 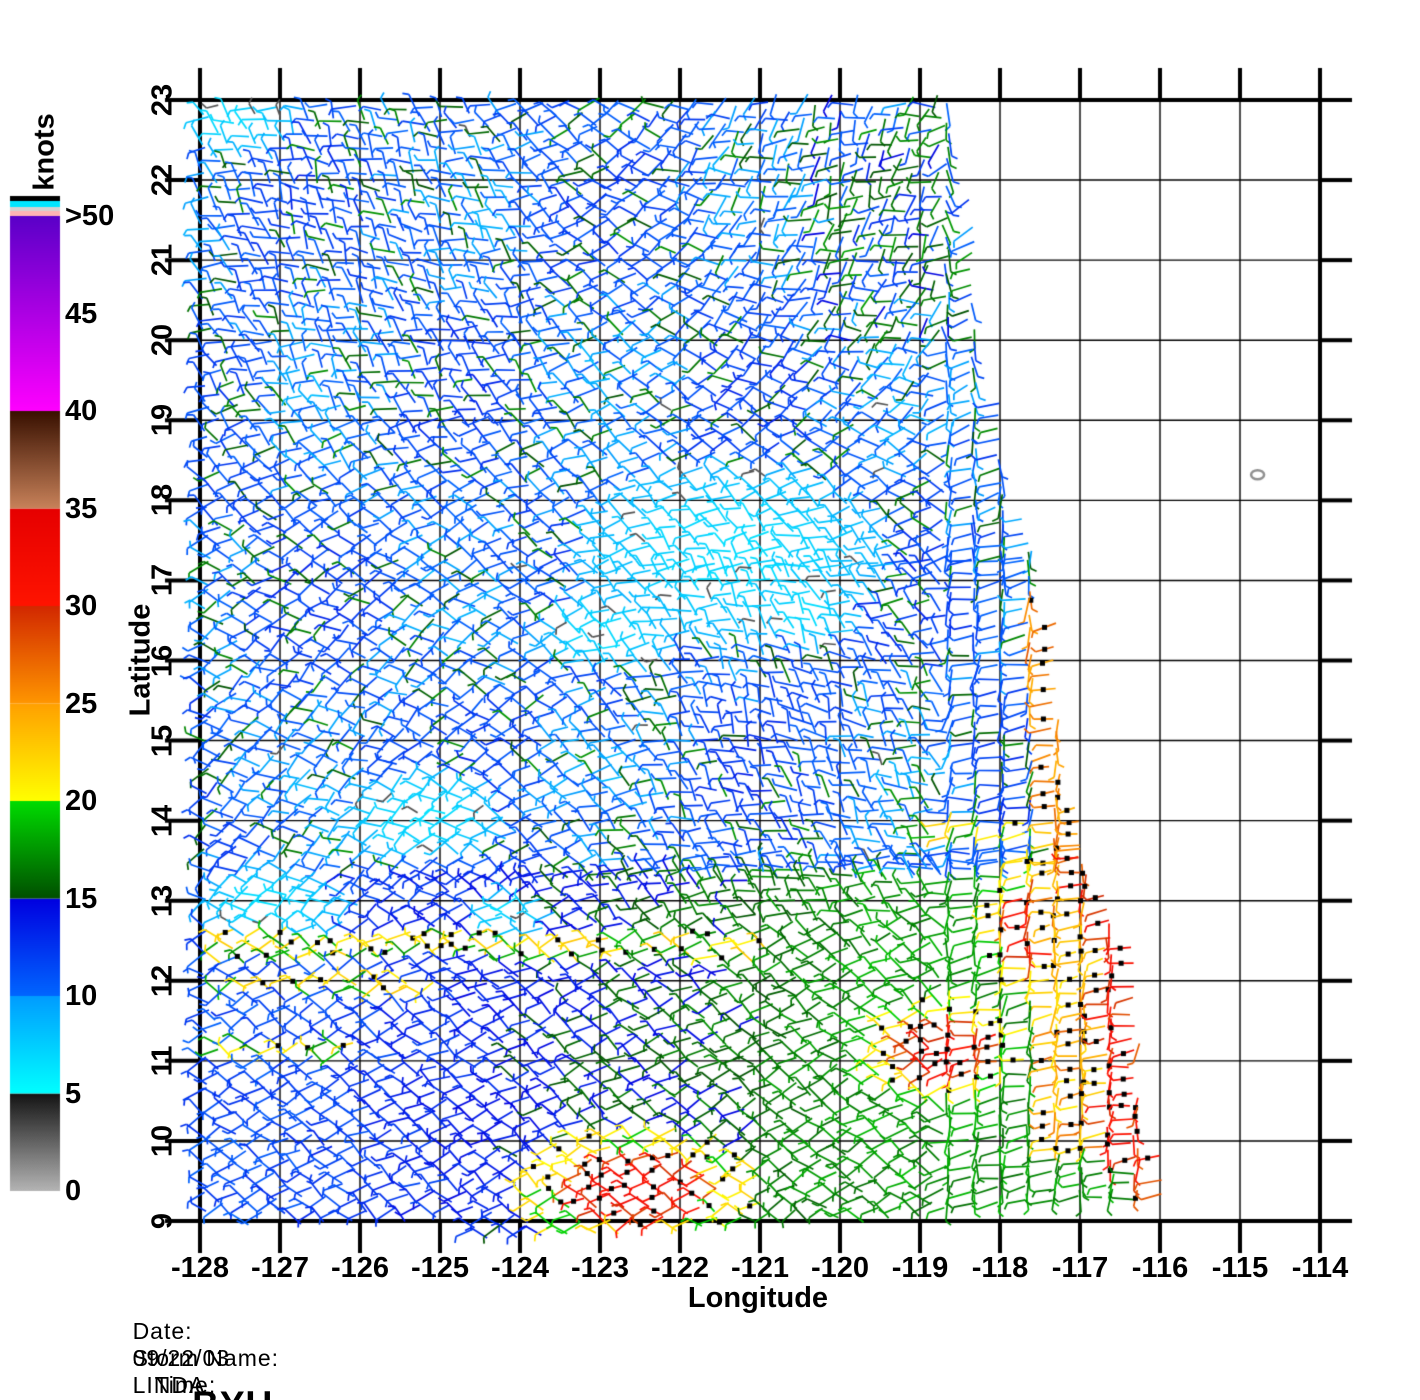 I want to click on x-tick-label: -128, so click(x=200, y=1268).